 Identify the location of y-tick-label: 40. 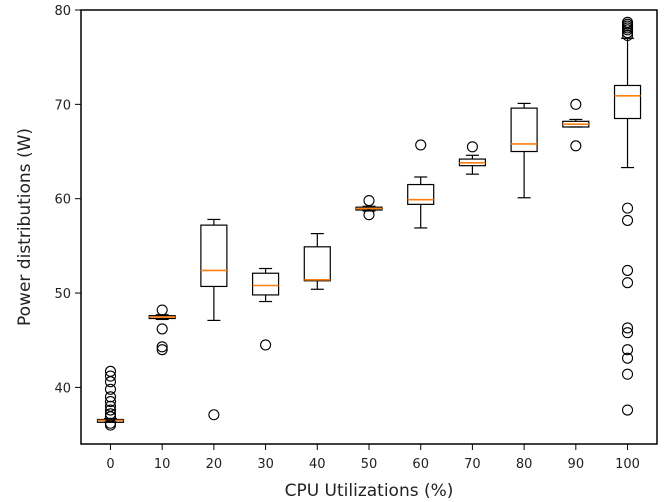
(62, 388).